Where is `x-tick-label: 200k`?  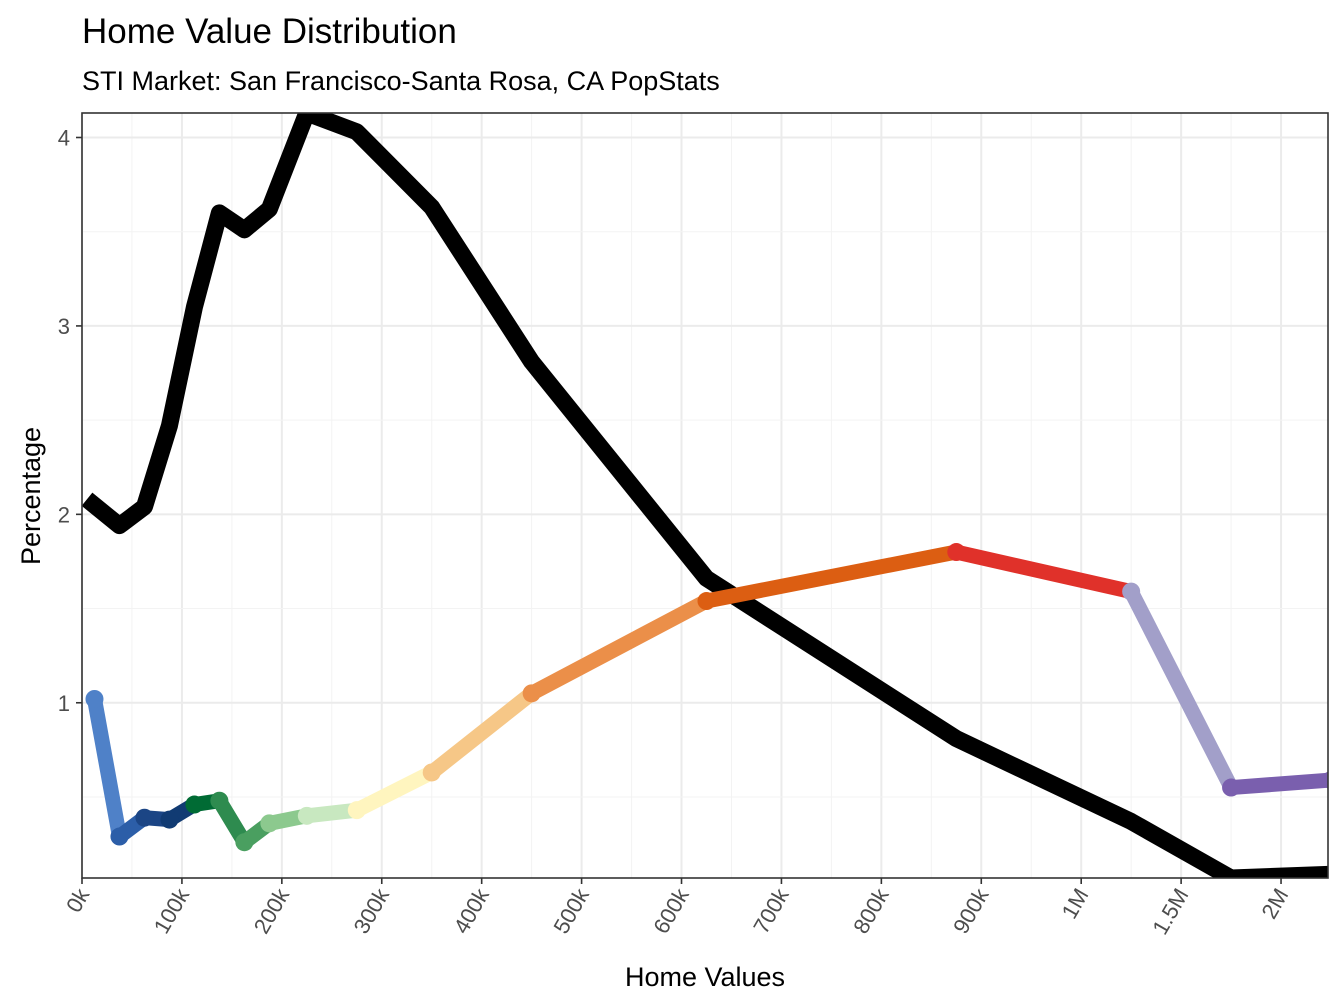
x-tick-label: 200k is located at coordinates (272, 910).